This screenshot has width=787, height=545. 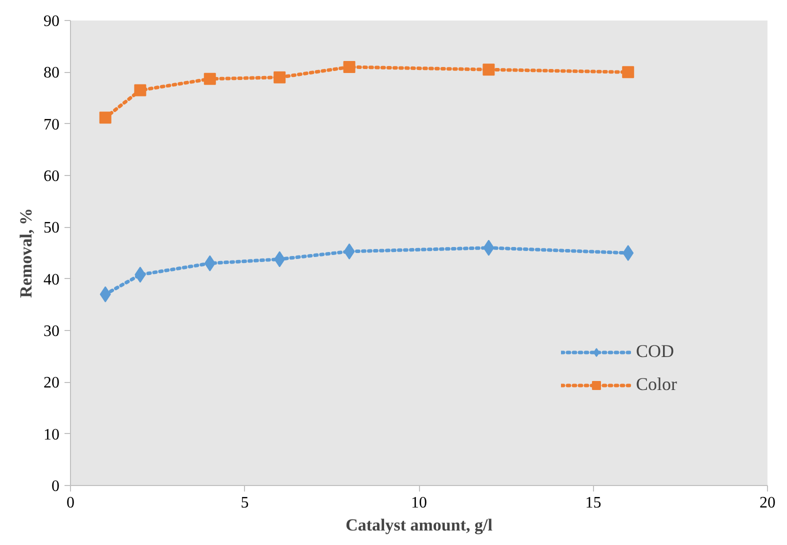 What do you see at coordinates (768, 503) in the screenshot?
I see `x-tick-label: 20` at bounding box center [768, 503].